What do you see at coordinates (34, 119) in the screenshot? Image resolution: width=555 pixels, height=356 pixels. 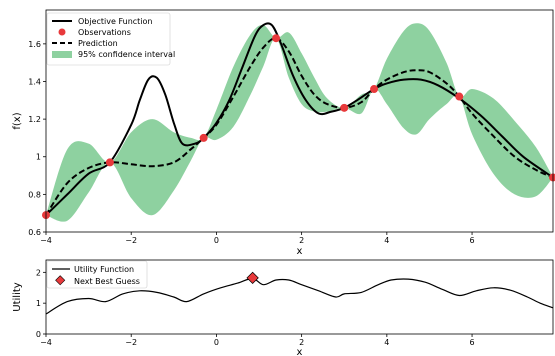 I see `top-y-tick-label: 1.2` at bounding box center [34, 119].